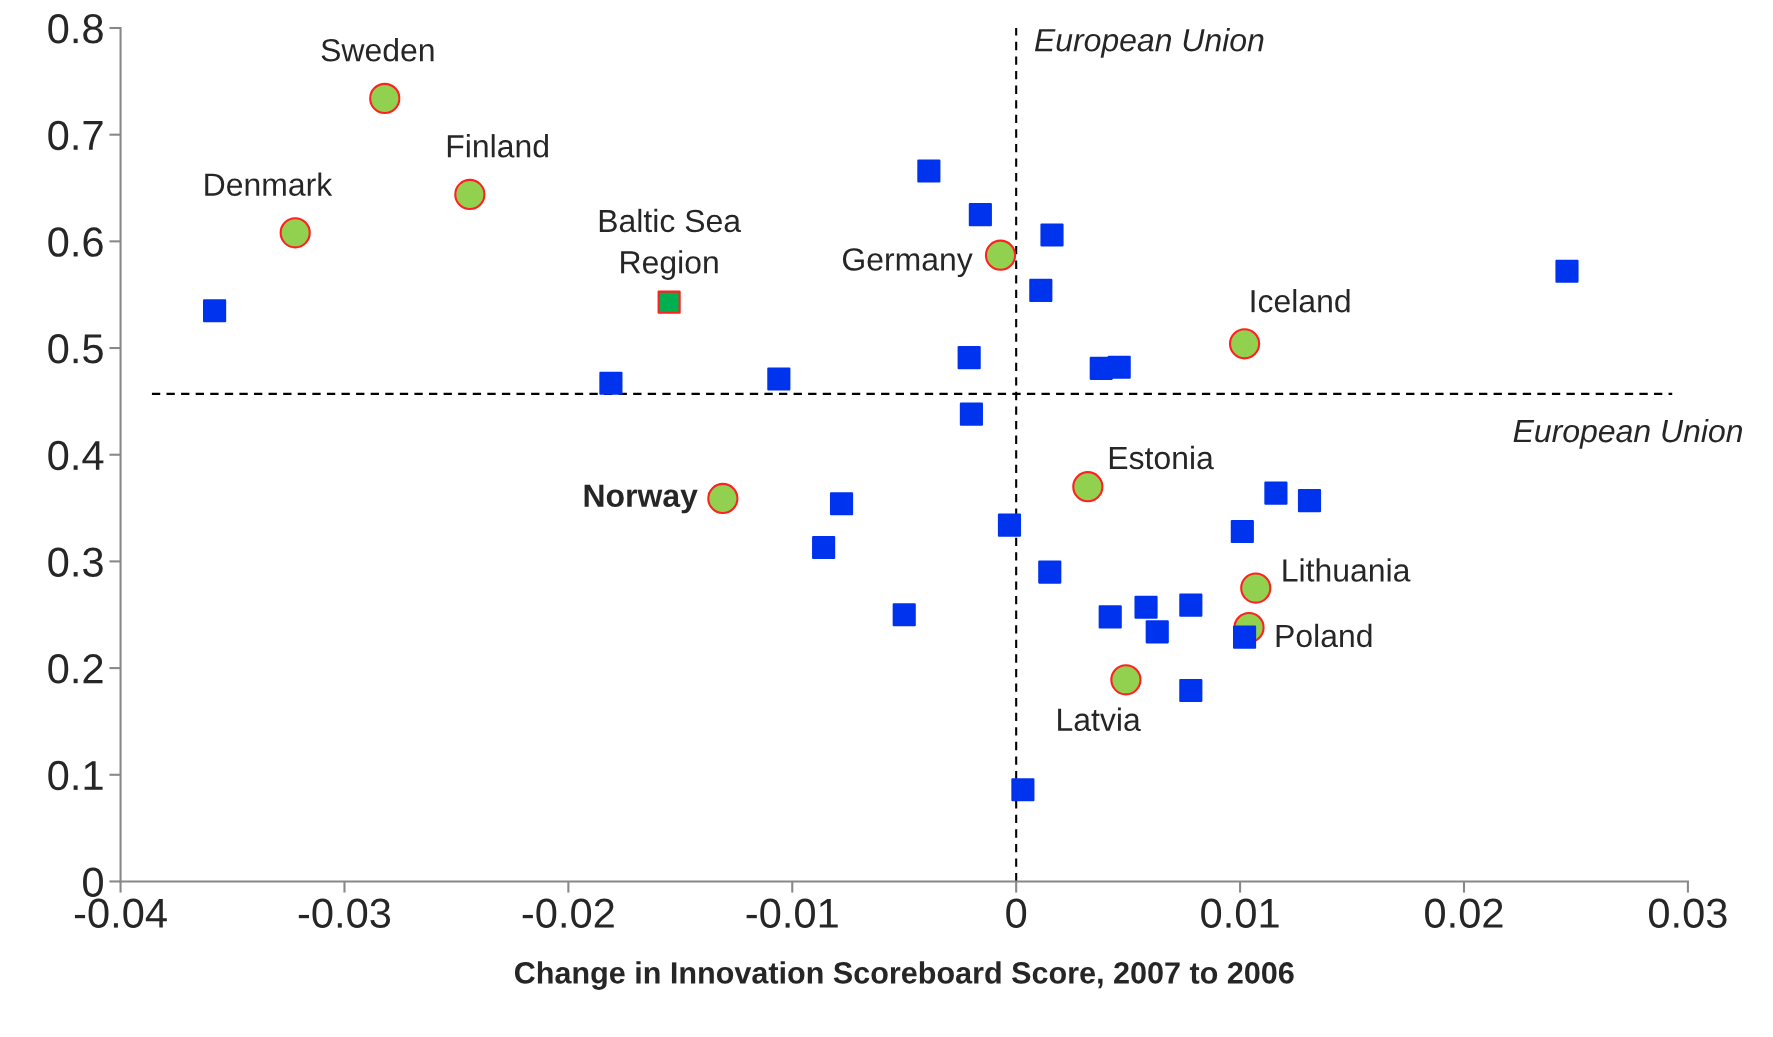  I want to click on y-tick-label: 0.8, so click(75, 29).